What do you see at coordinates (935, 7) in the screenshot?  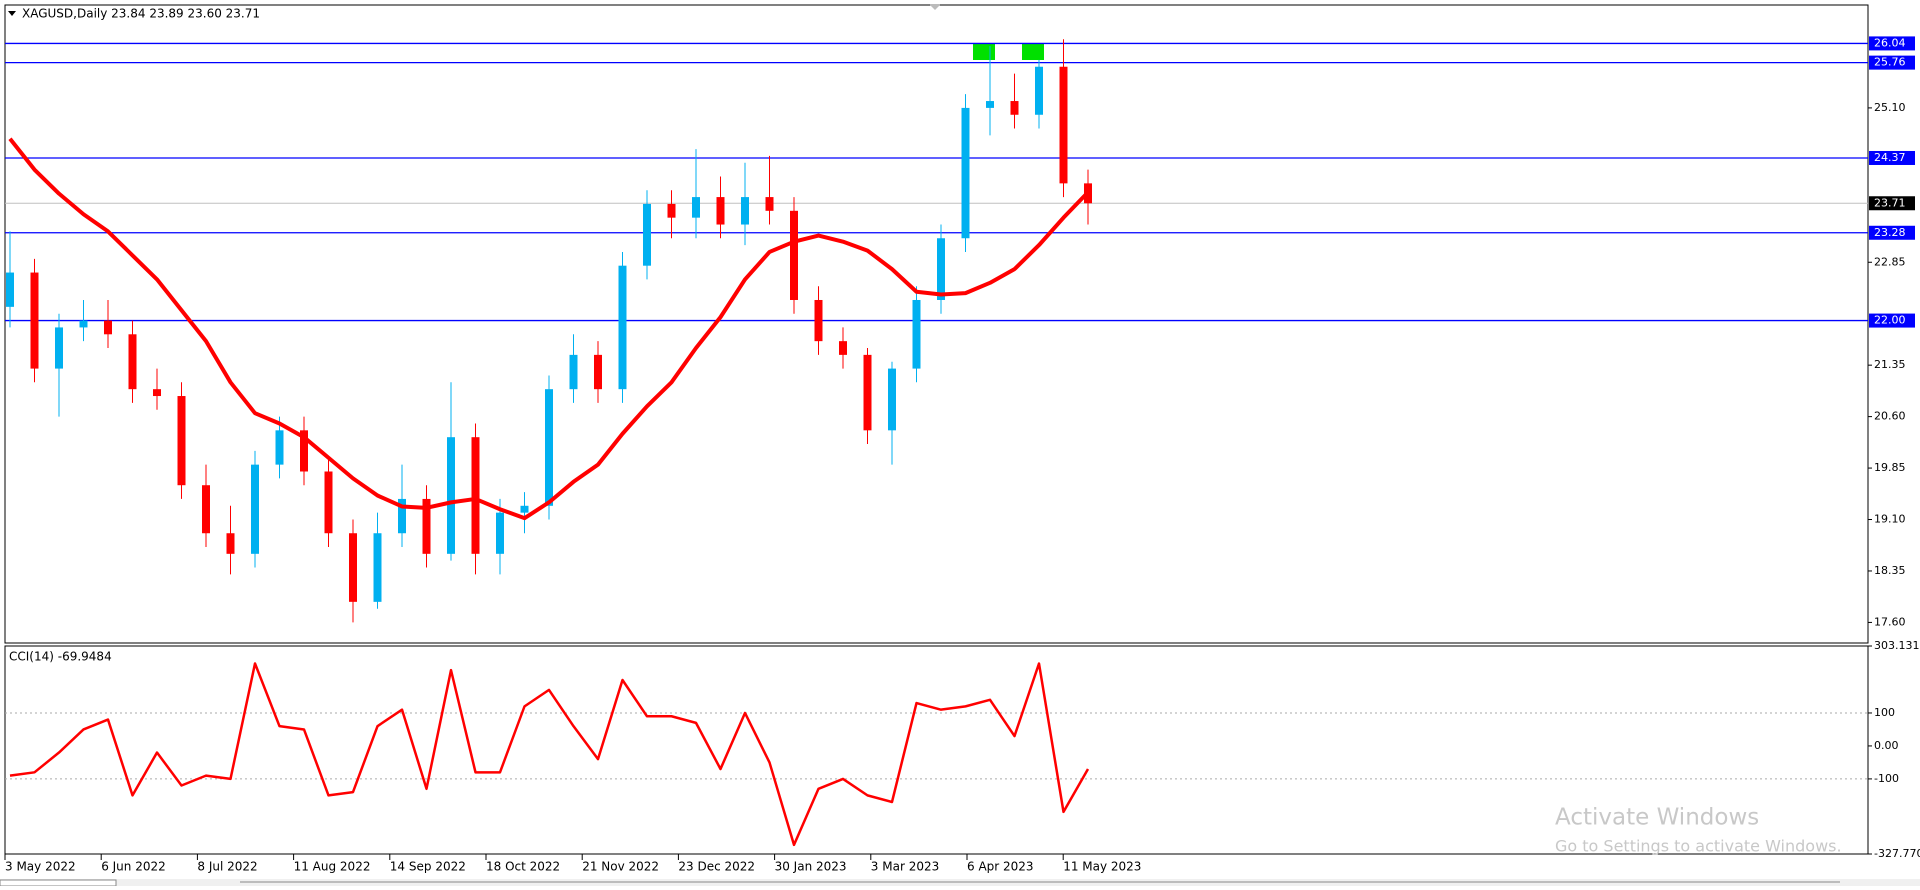 I see `scroll-marker` at bounding box center [935, 7].